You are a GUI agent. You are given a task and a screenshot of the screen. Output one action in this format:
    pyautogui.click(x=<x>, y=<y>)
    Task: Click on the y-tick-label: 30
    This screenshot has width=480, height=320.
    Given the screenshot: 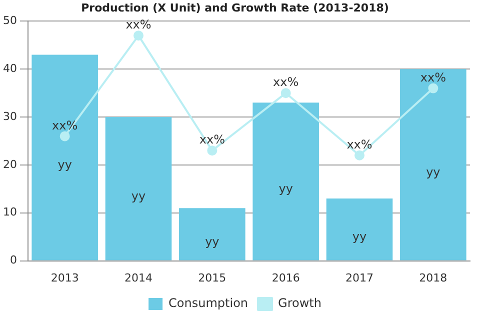 What is the action you would take?
    pyautogui.click(x=9, y=116)
    